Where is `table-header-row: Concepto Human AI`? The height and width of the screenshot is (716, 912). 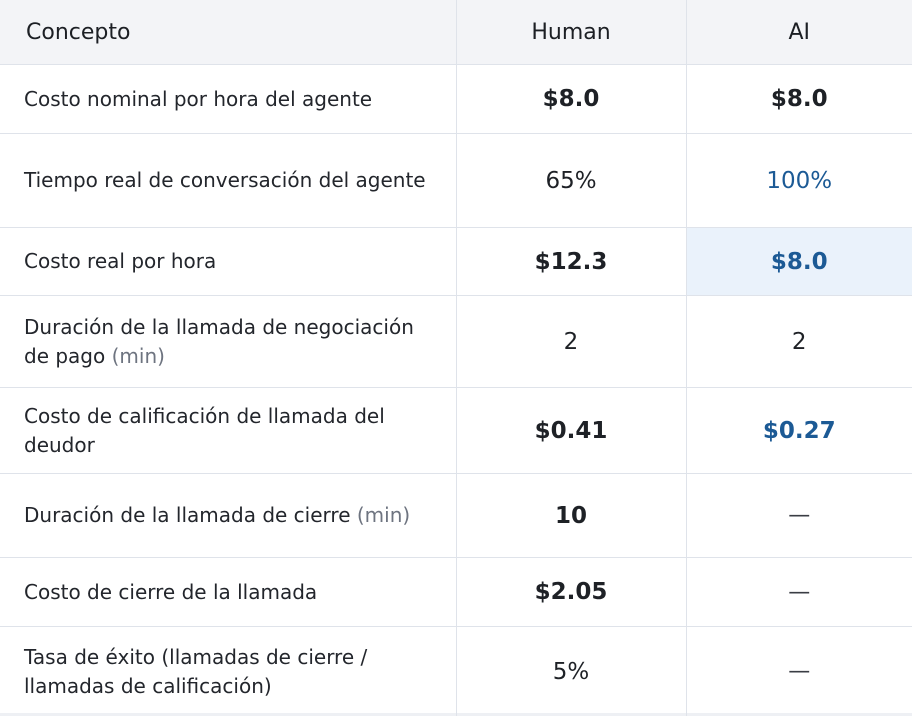
table-header-row: Concepto Human AI is located at coordinates (456, 32).